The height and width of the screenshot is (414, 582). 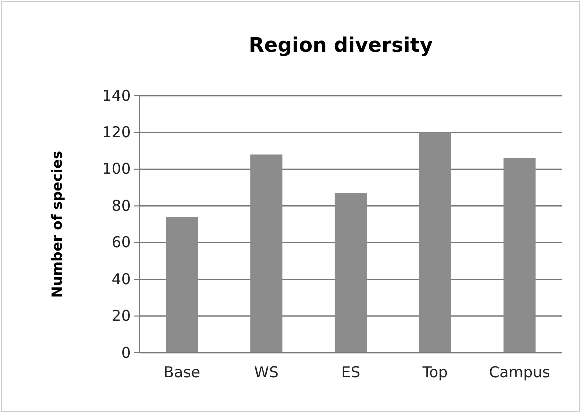 I want to click on y-tick-label: 60, so click(x=121, y=243).